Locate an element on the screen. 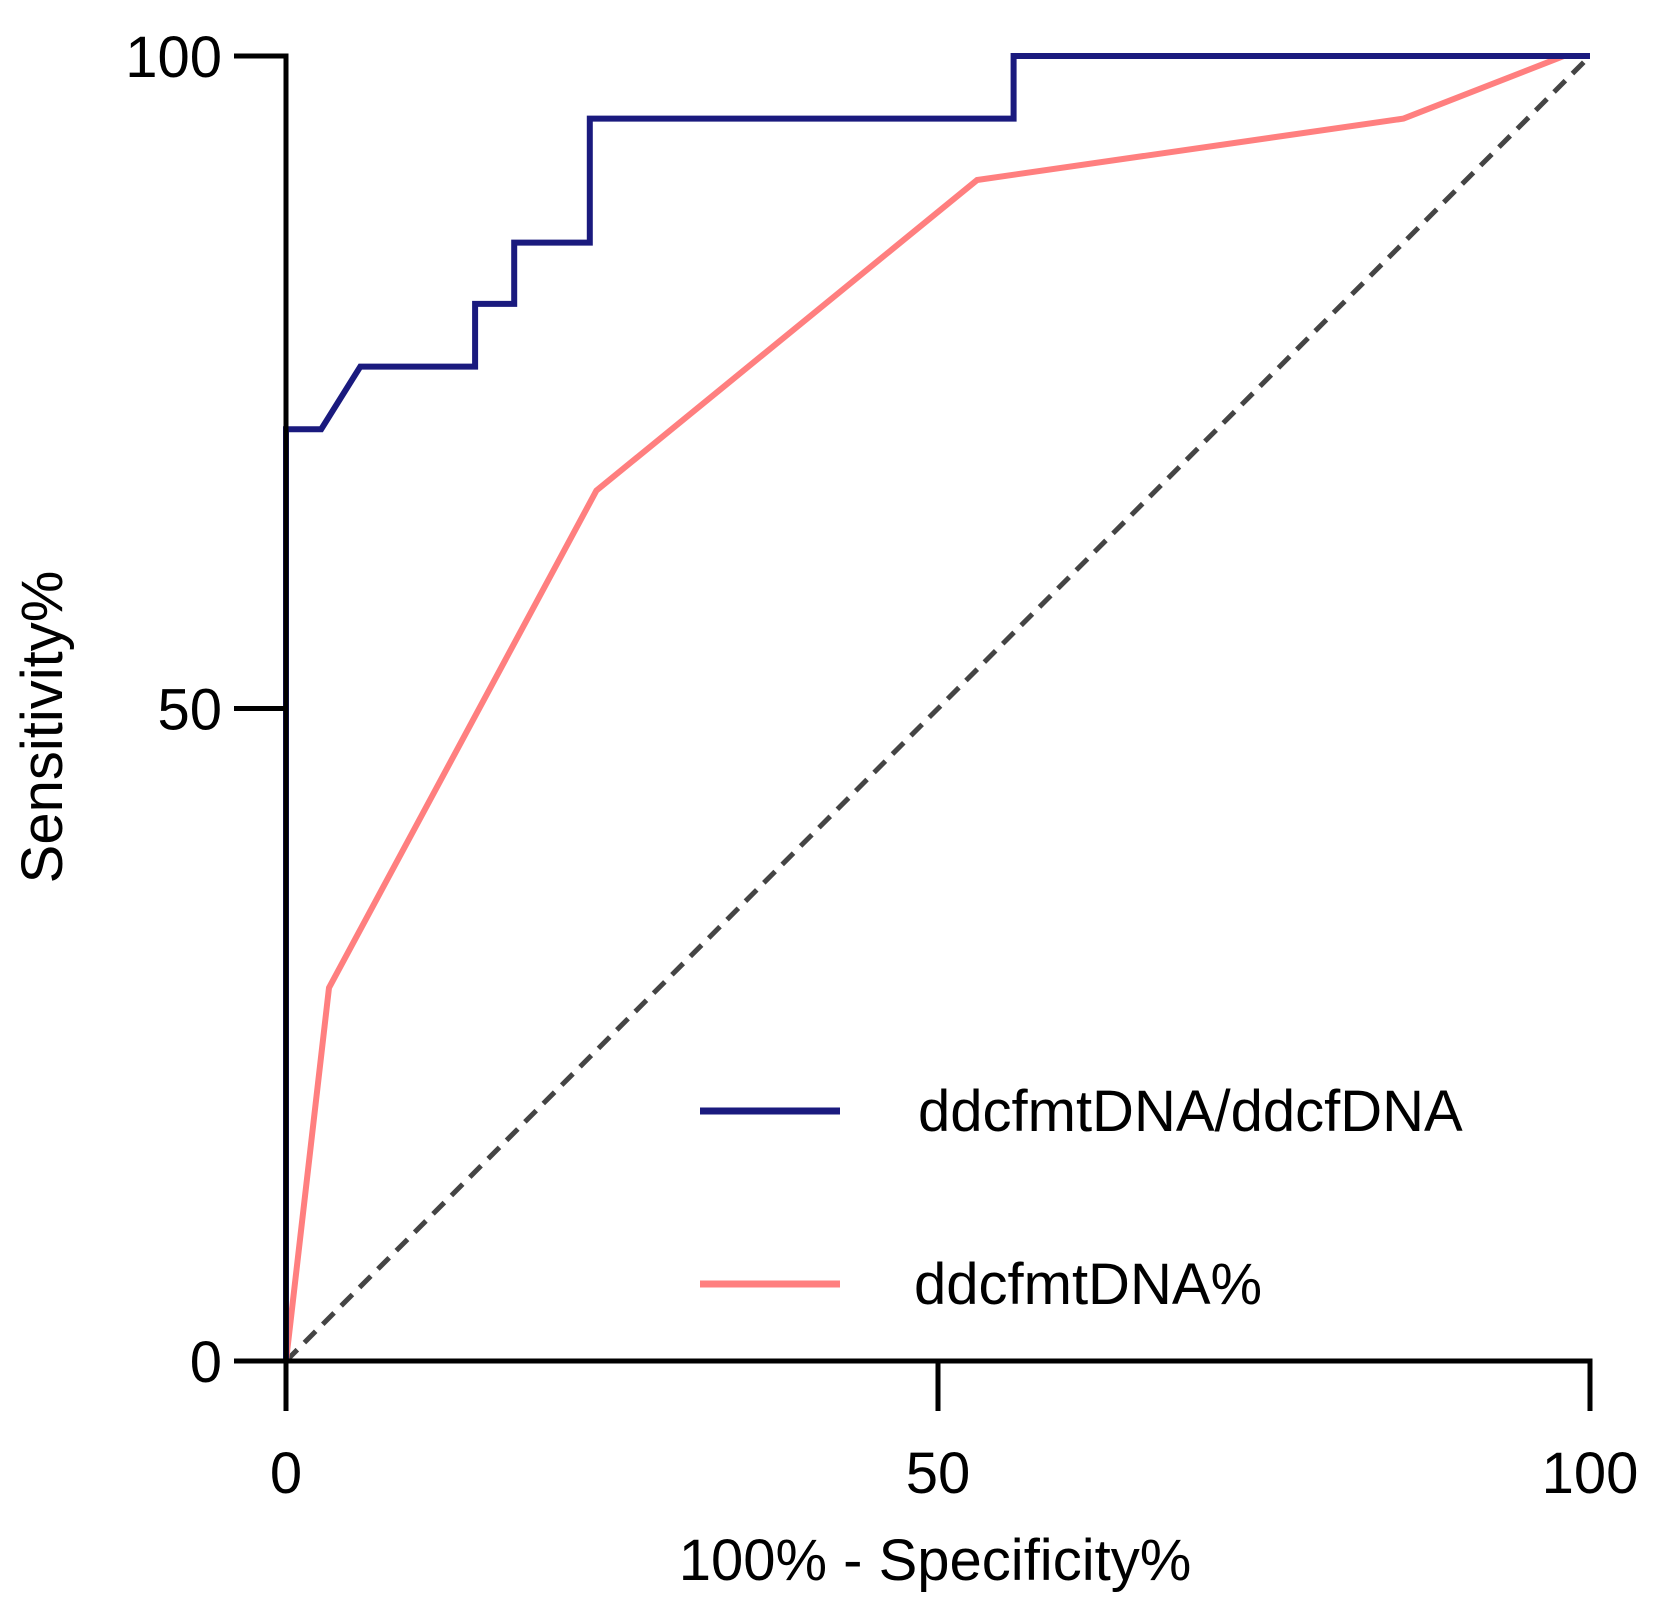 This screenshot has height=1618, width=1658. y-tick-label-100: 100 is located at coordinates (173, 57).